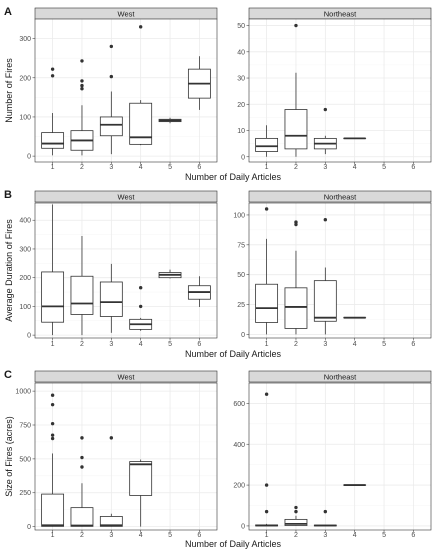 This screenshot has width=447, height=550. Describe the element at coordinates (241, 305) in the screenshot. I see `y-tick-label: 25` at that location.